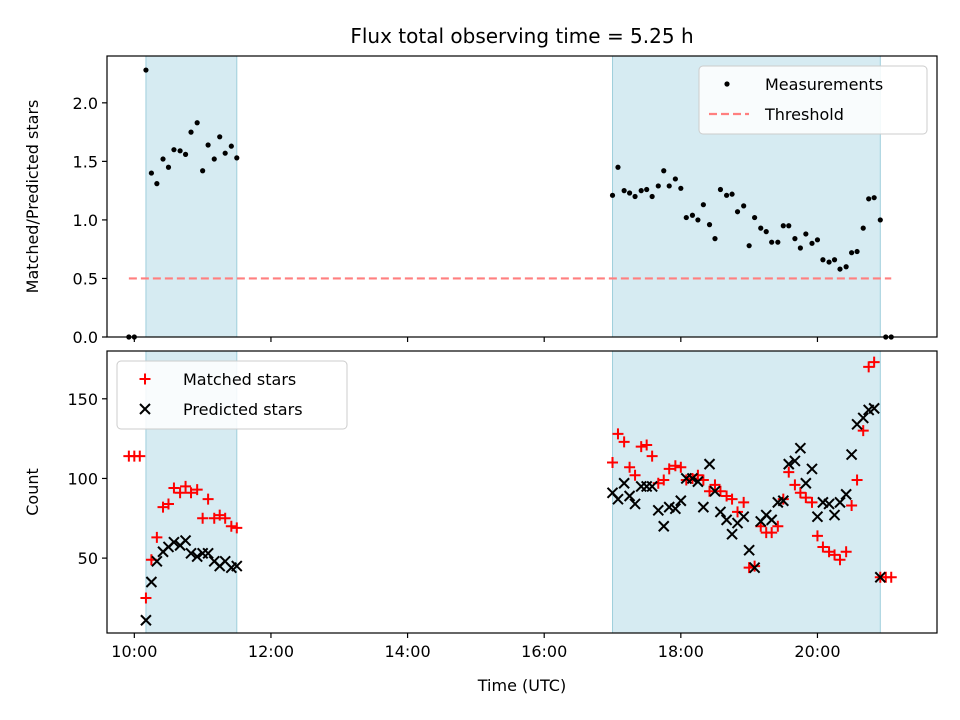  What do you see at coordinates (145, 409) in the screenshot?
I see `legend-predicted-marker` at bounding box center [145, 409].